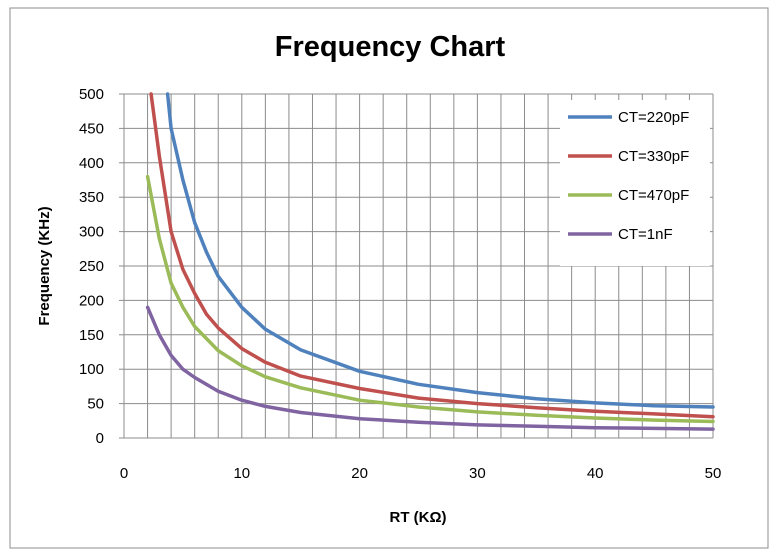  I want to click on x-tick-label: 10, so click(241, 473).